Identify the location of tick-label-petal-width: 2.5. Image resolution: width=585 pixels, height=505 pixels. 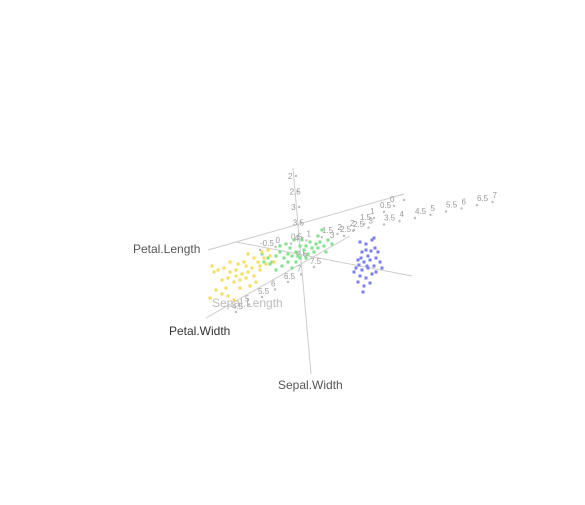
(346, 229).